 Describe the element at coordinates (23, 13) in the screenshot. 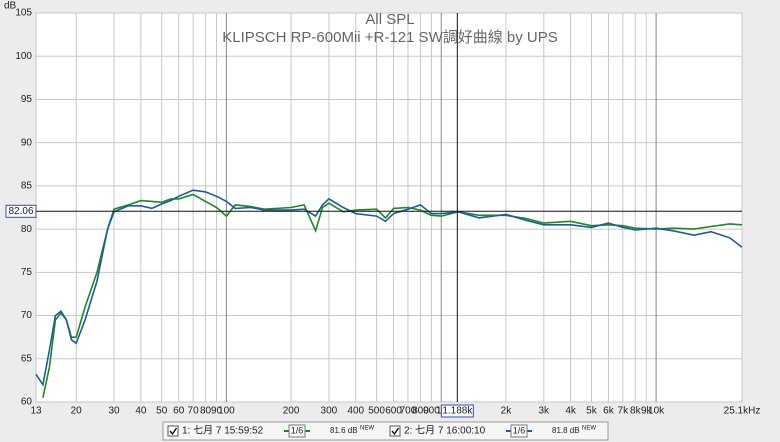

I see `y-tick-label: 105` at that location.